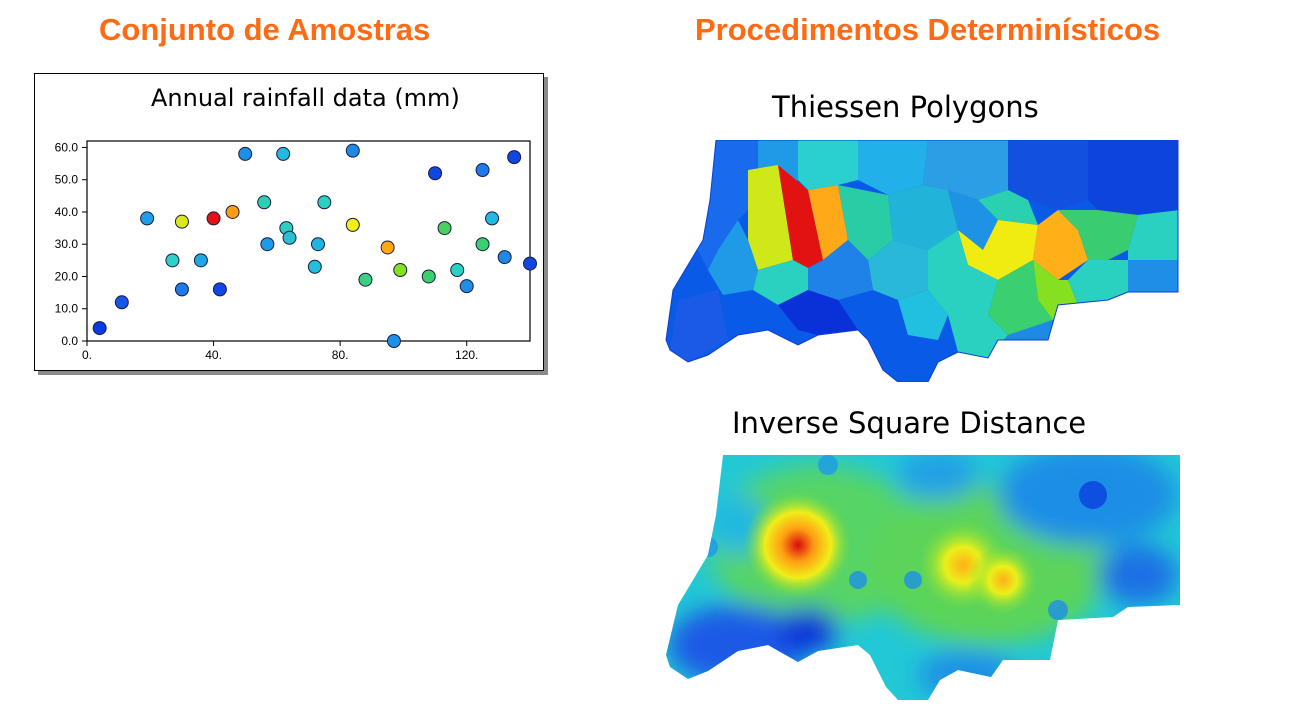 The width and height of the screenshot is (1289, 714). What do you see at coordinates (308, 241) in the screenshot?
I see `plot-area-border` at bounding box center [308, 241].